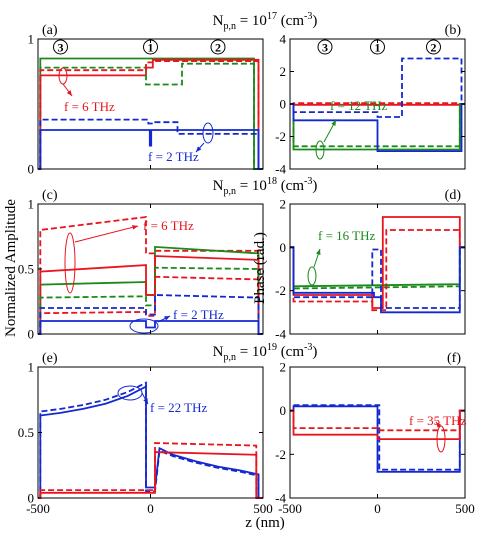 The height and width of the screenshot is (550, 489). What do you see at coordinates (359, 105) in the screenshot?
I see `annotation-label: f = 12 THz` at bounding box center [359, 105].